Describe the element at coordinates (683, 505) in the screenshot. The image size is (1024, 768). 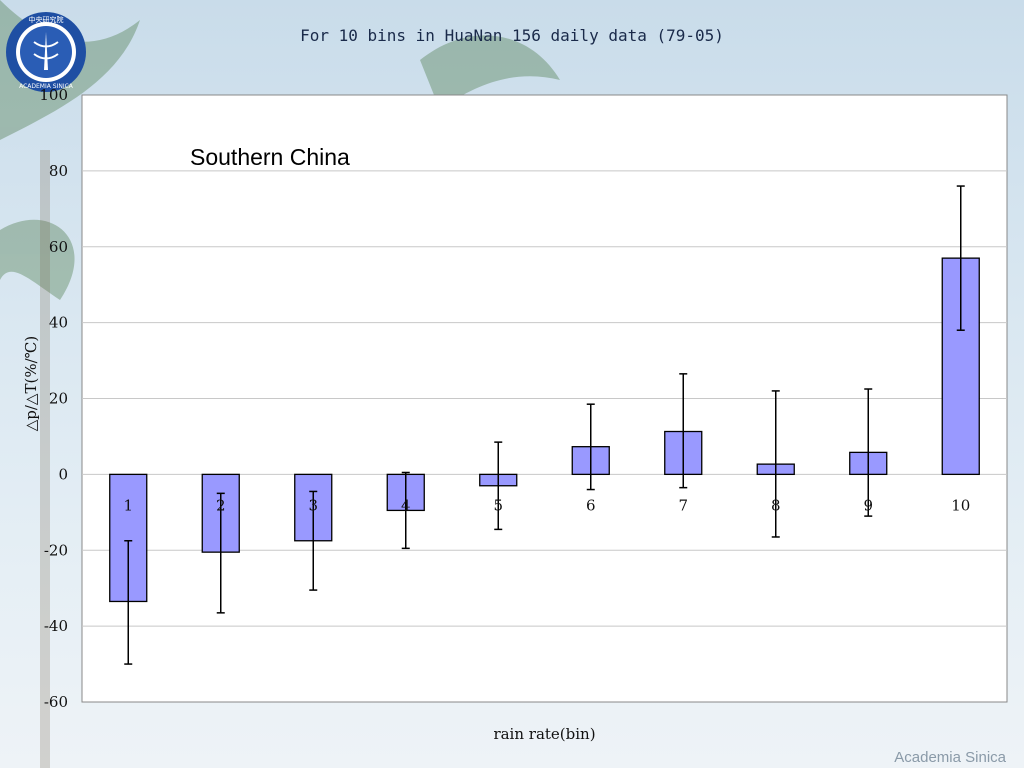
I see `x-tick-label: 7` at that location.